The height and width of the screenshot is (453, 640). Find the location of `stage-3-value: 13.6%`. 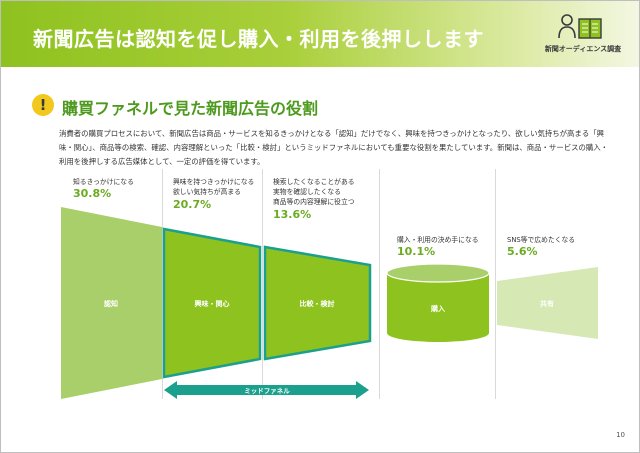

stage-3-value: 13.6% is located at coordinates (292, 214).